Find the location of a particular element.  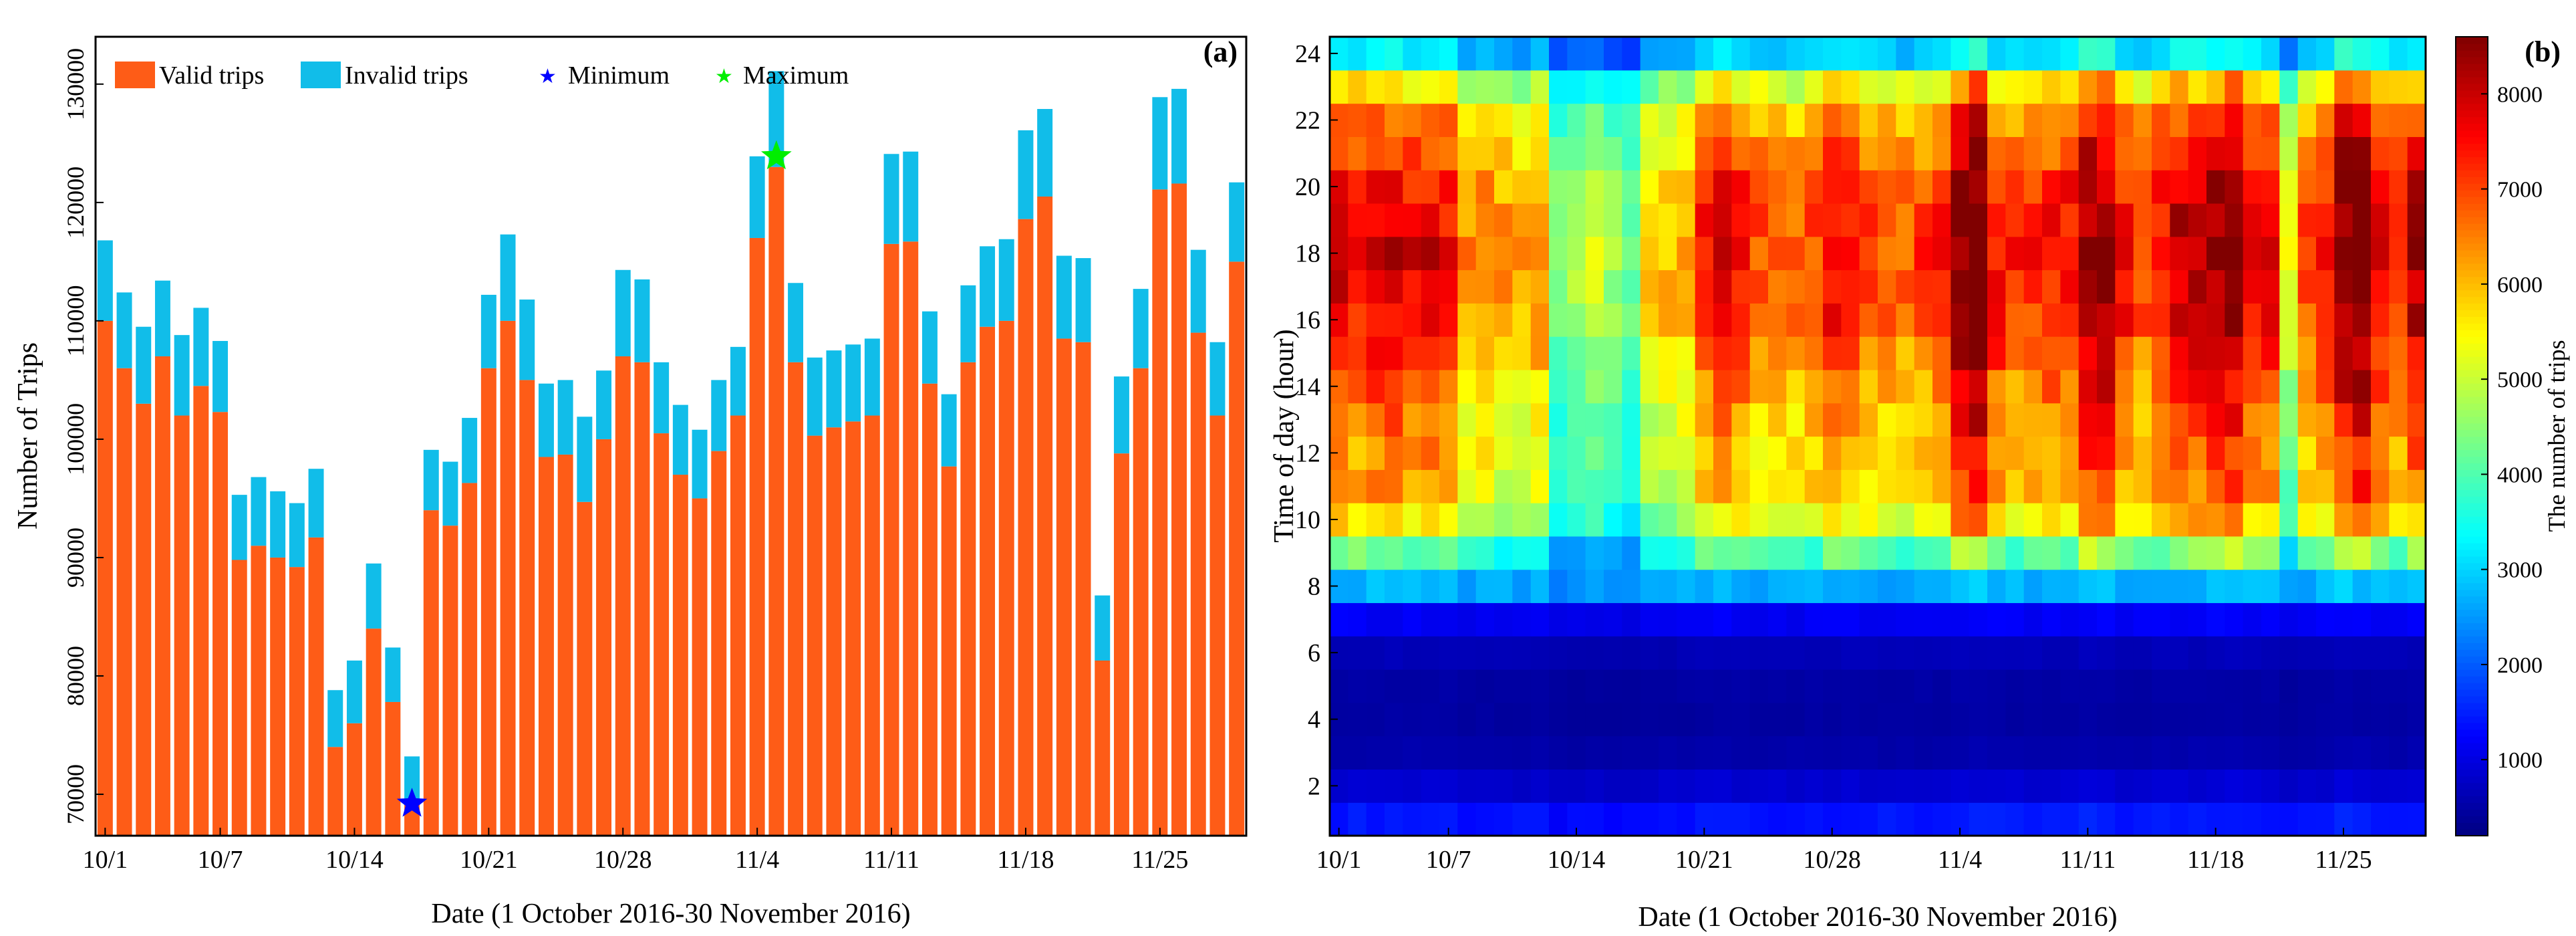

x-tick-label: 11/25 is located at coordinates (1159, 860).